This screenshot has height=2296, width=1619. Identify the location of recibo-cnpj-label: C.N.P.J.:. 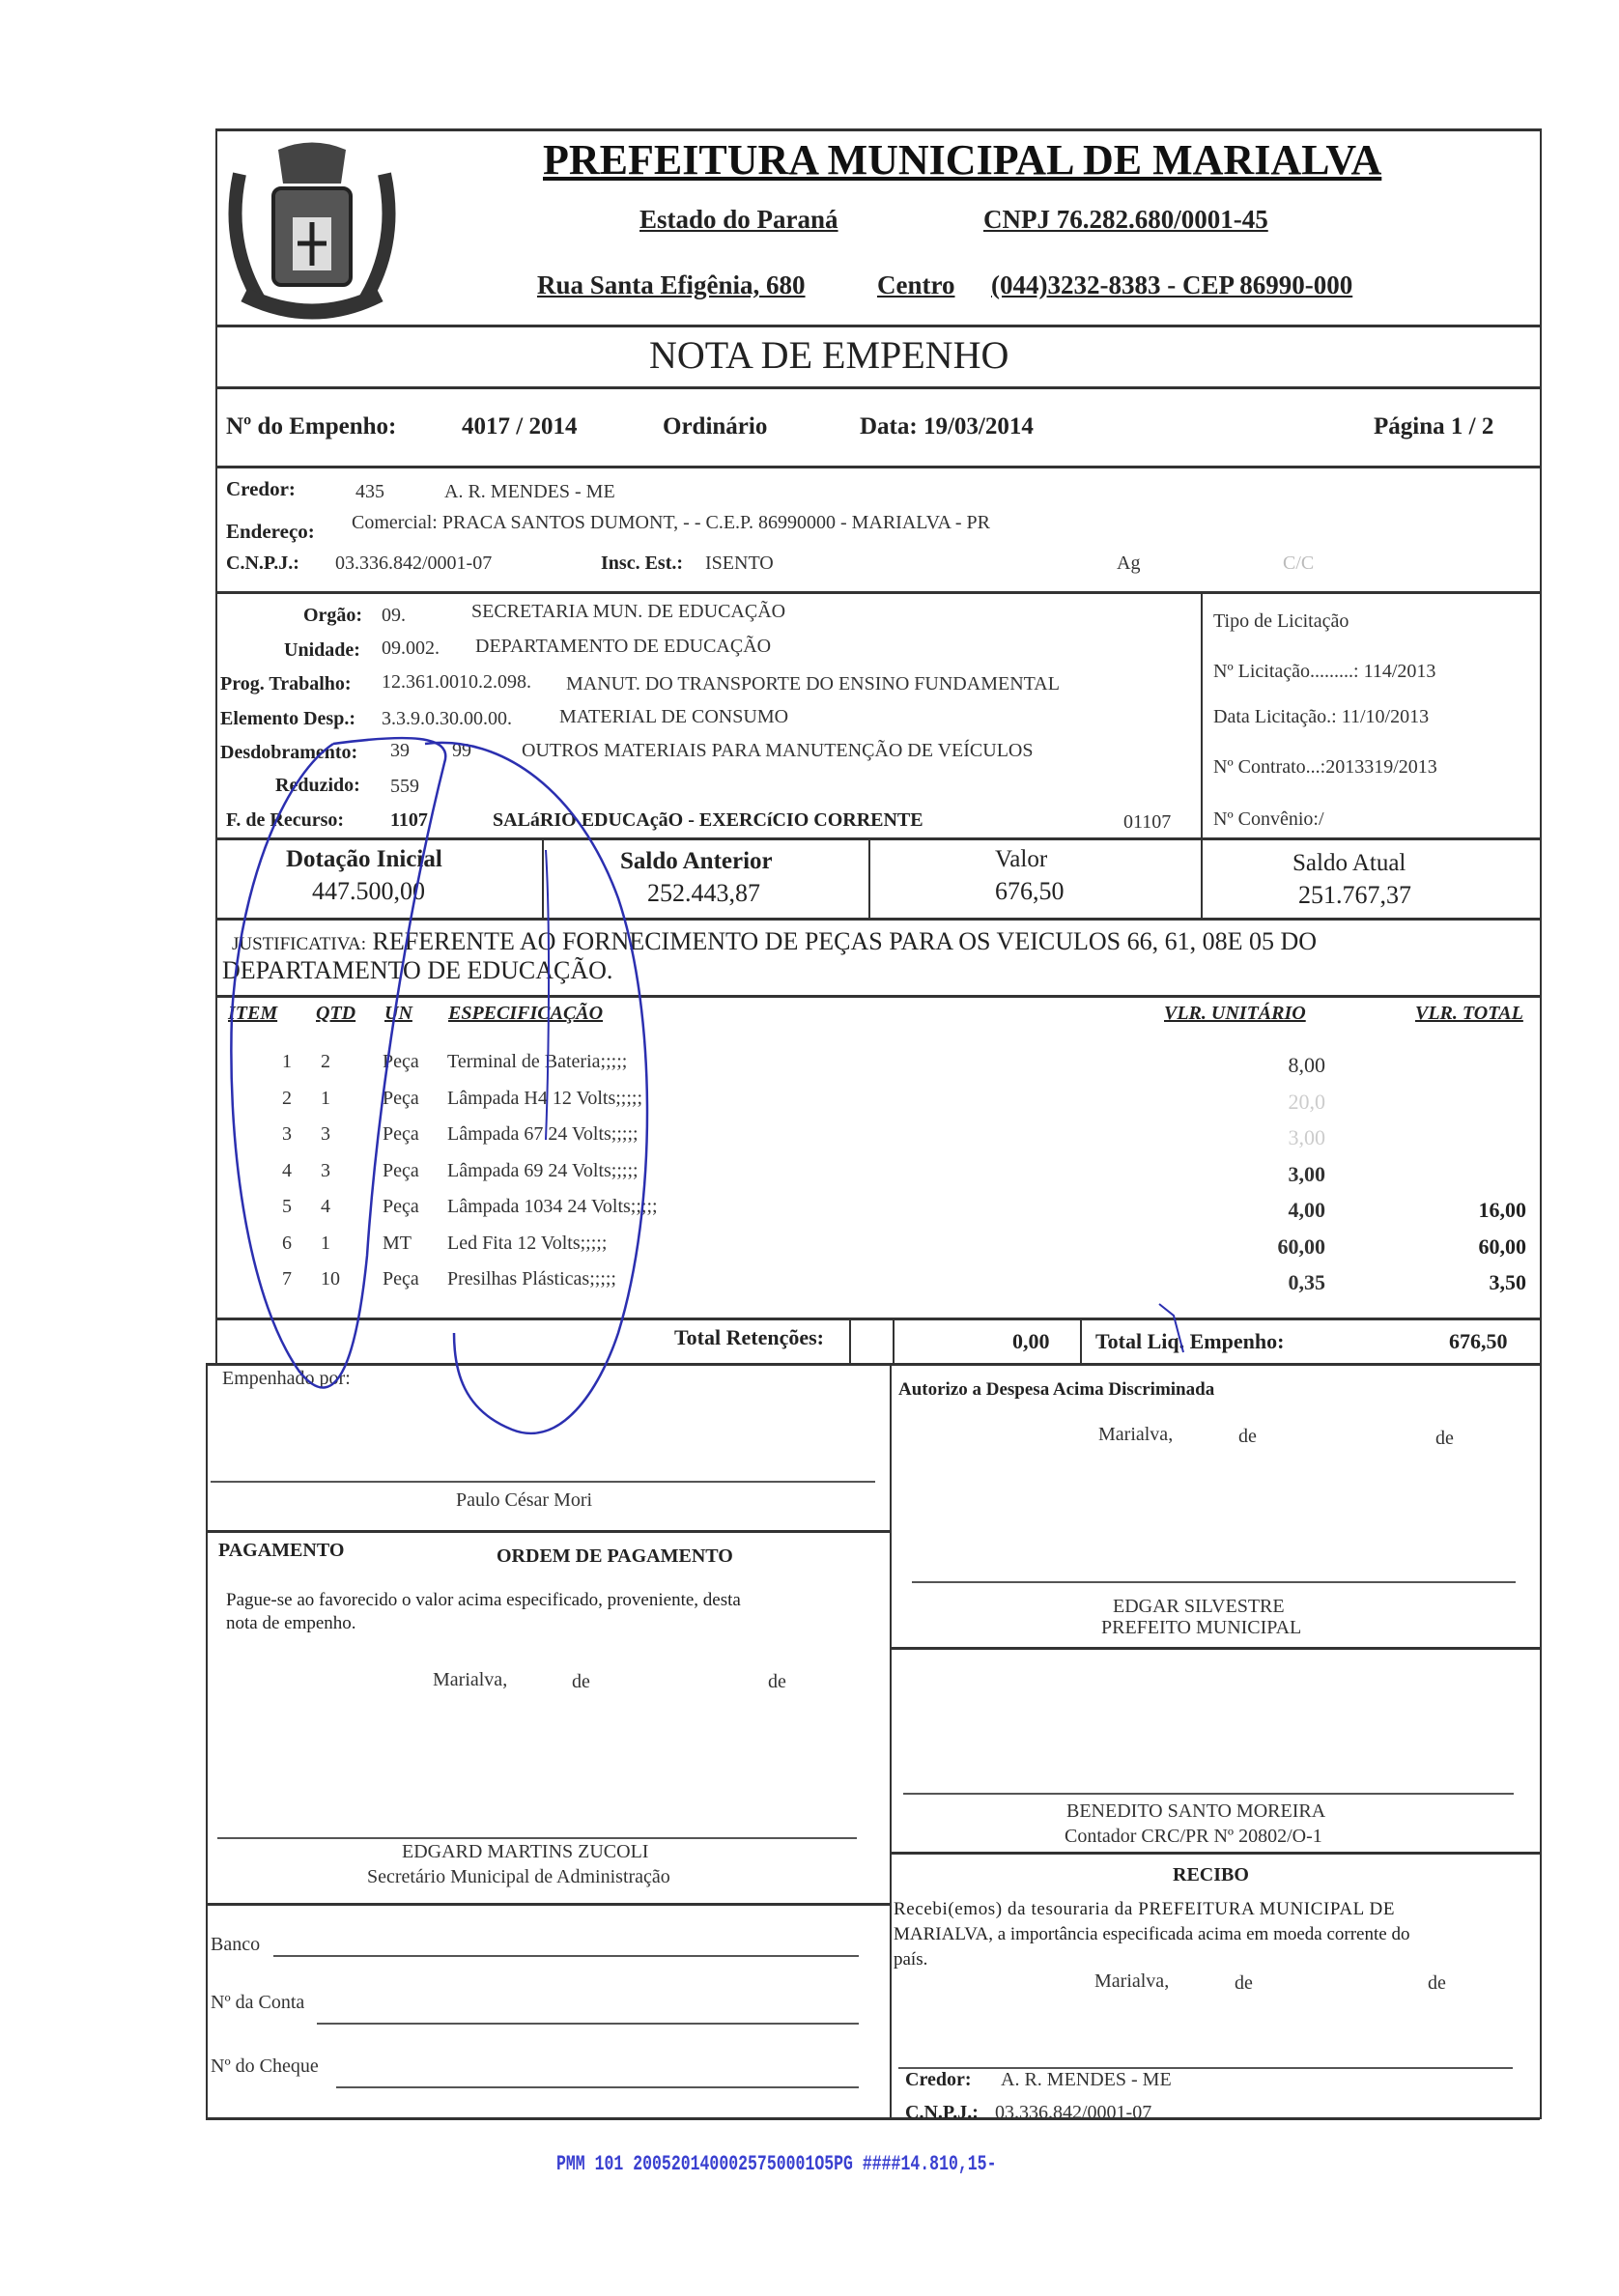
(942, 2112).